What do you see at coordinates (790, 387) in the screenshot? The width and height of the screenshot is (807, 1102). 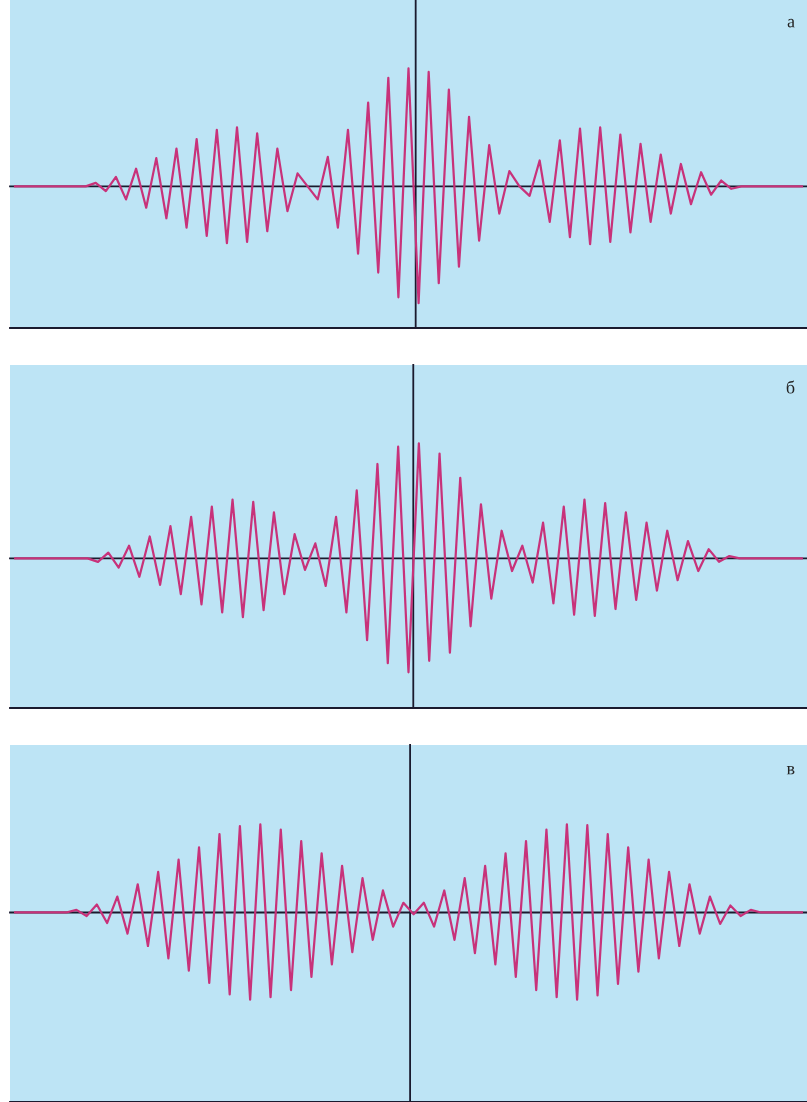 I see `text: б` at bounding box center [790, 387].